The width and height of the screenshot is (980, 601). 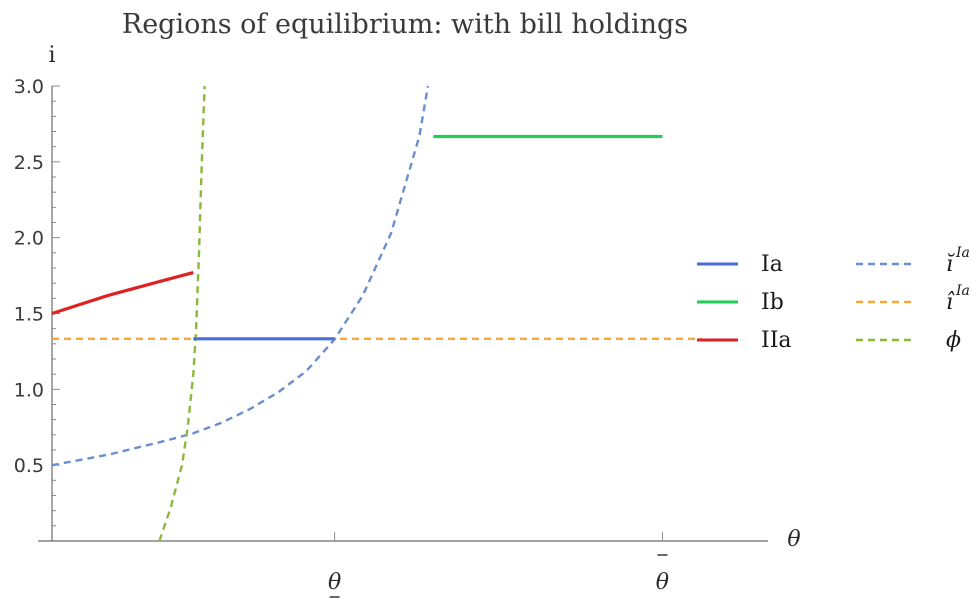 I want to click on y-ticks: 0.5 1.0 1.5 2.0 2.5 3.0, so click(x=37, y=301).